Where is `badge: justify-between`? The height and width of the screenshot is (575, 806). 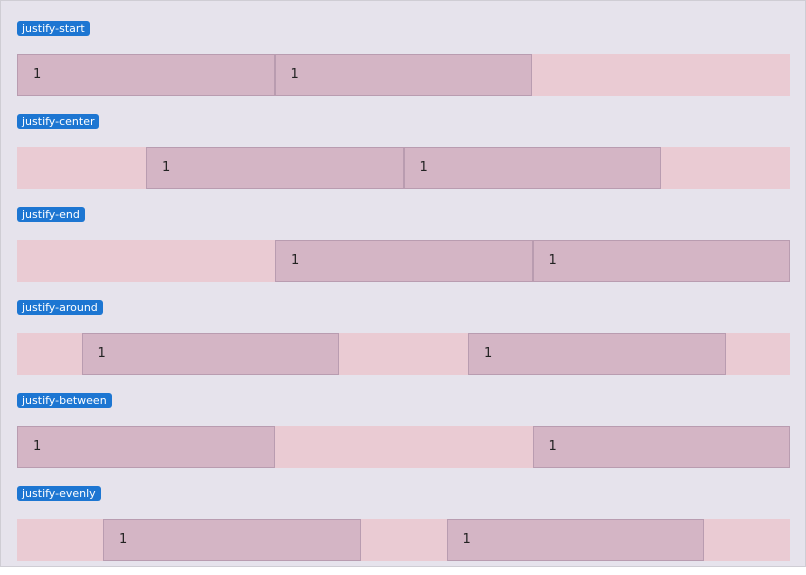
badge: justify-between is located at coordinates (64, 400).